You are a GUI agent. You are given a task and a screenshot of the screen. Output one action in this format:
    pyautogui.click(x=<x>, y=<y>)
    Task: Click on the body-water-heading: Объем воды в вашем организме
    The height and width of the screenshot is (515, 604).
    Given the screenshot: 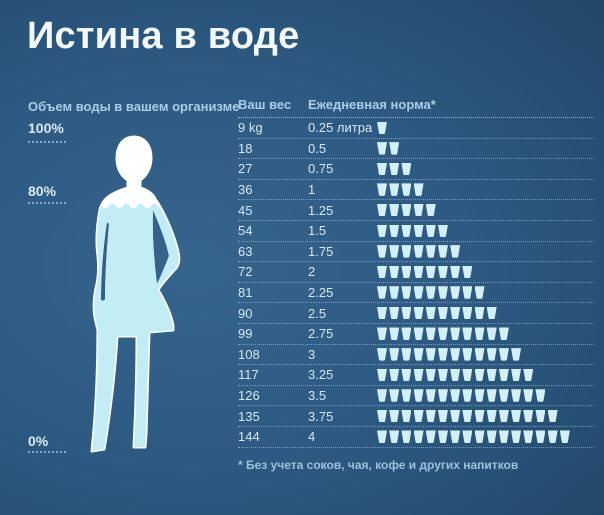 What is the action you would take?
    pyautogui.click(x=134, y=106)
    